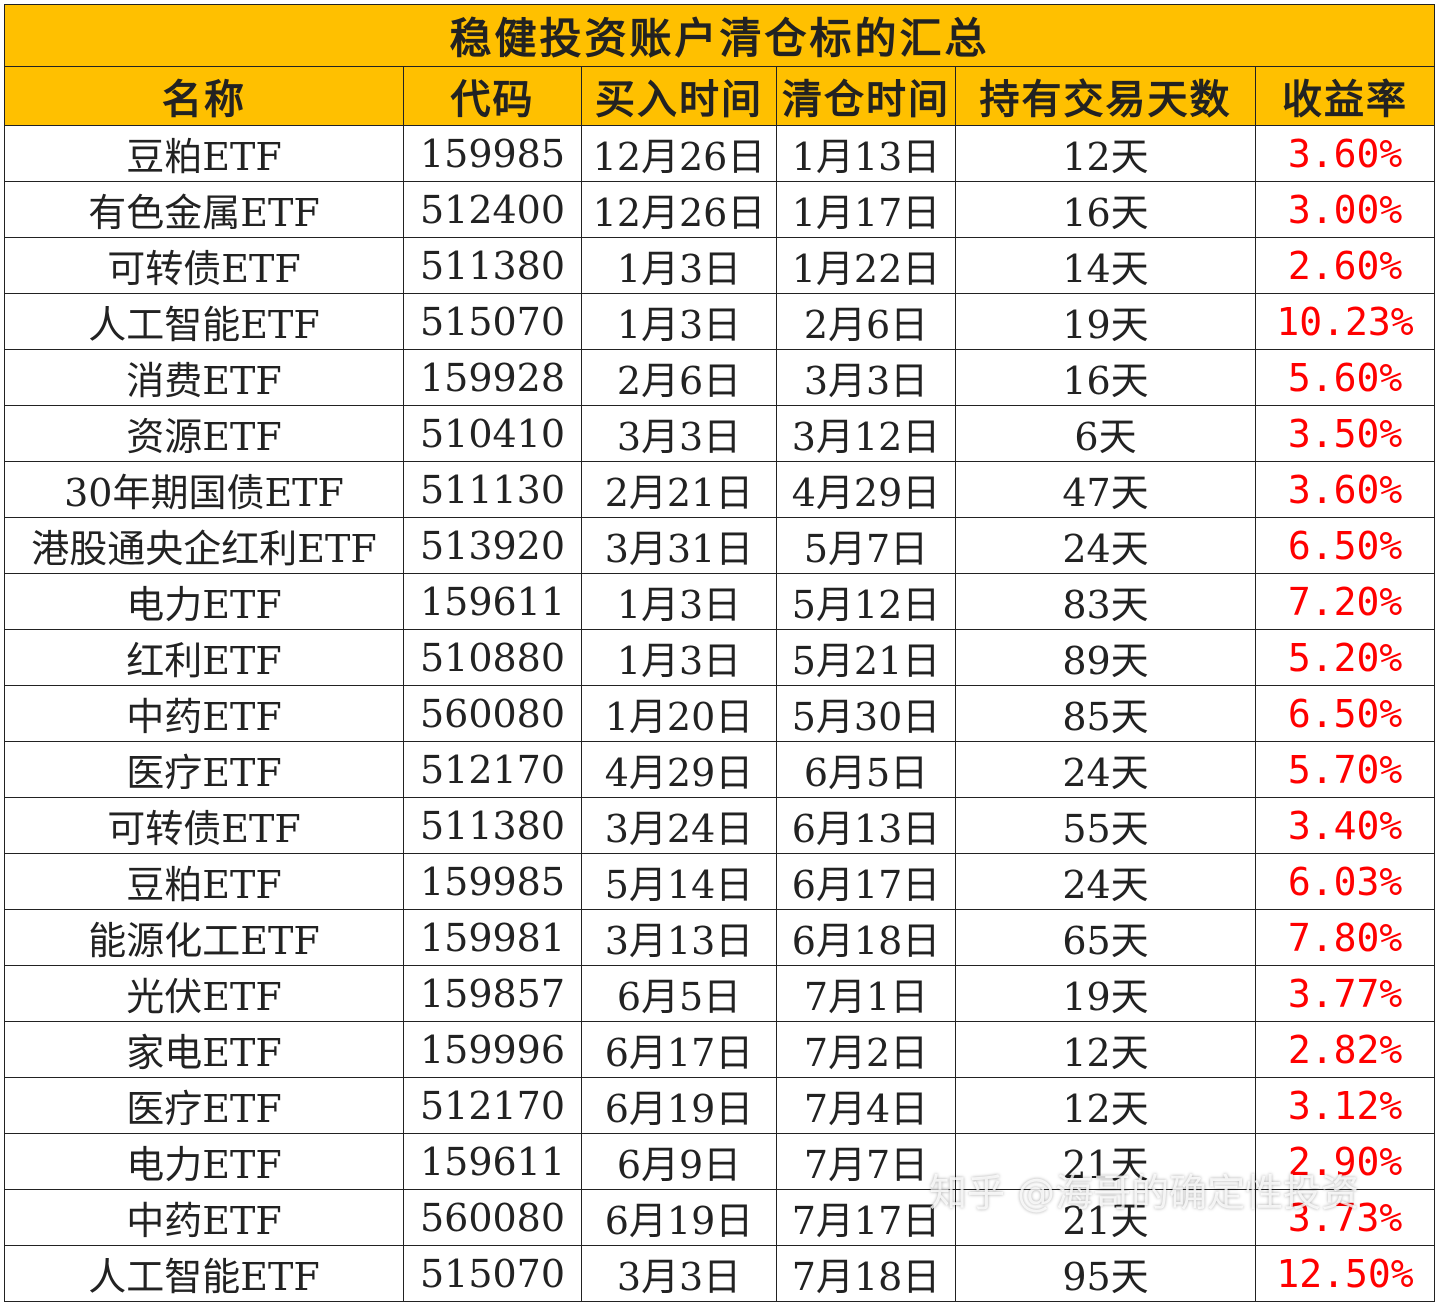  What do you see at coordinates (679, 769) in the screenshot?
I see `cell-buy-date: 4月29日` at bounding box center [679, 769].